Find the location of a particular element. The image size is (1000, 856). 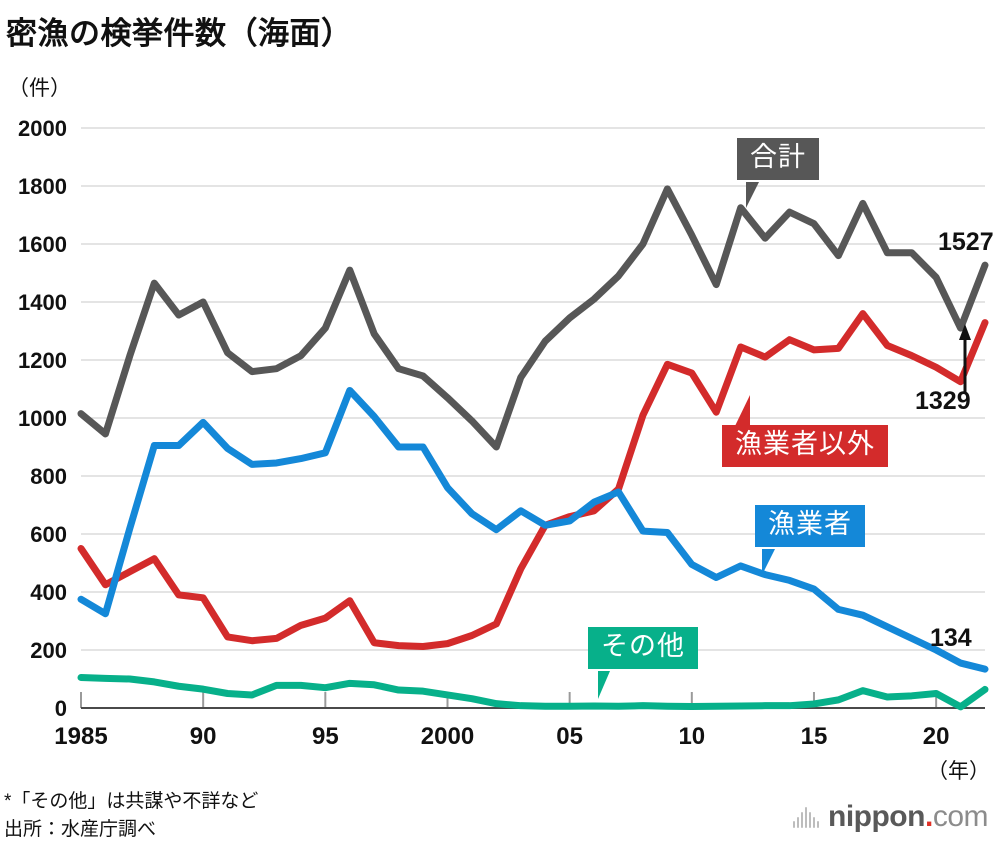

callout-nonfisher-tail is located at coordinates (742, 410).